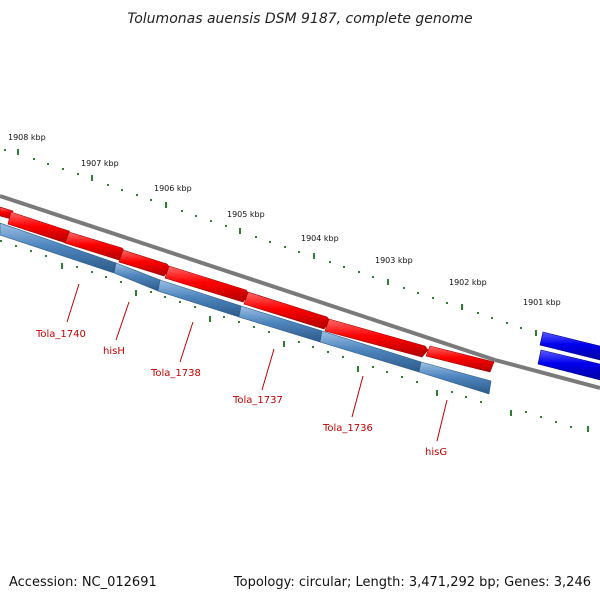 The height and width of the screenshot is (600, 600). Describe the element at coordinates (27, 137) in the screenshot. I see `scale-label: 1908 kbp` at that location.